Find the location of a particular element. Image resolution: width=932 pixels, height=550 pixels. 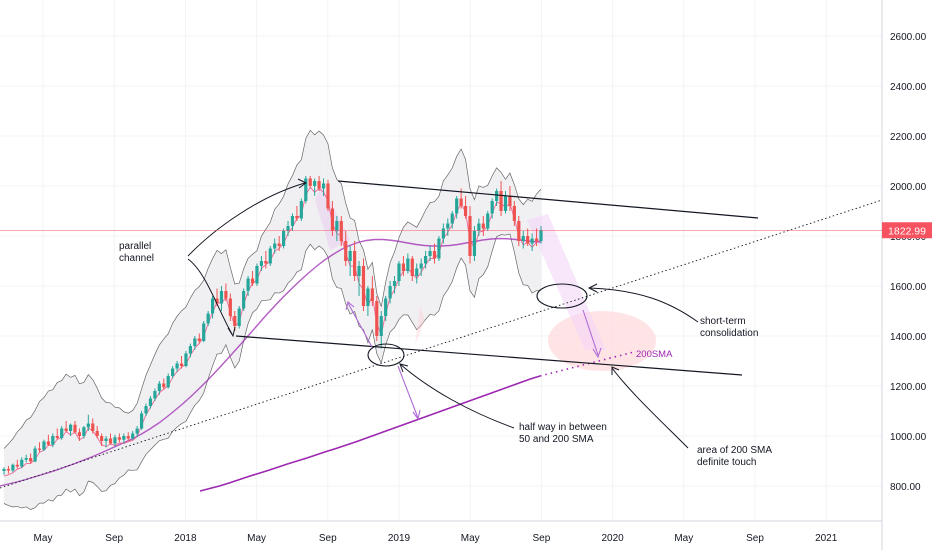

annotation-short-term: short-term consolidation is located at coordinates (729, 327).